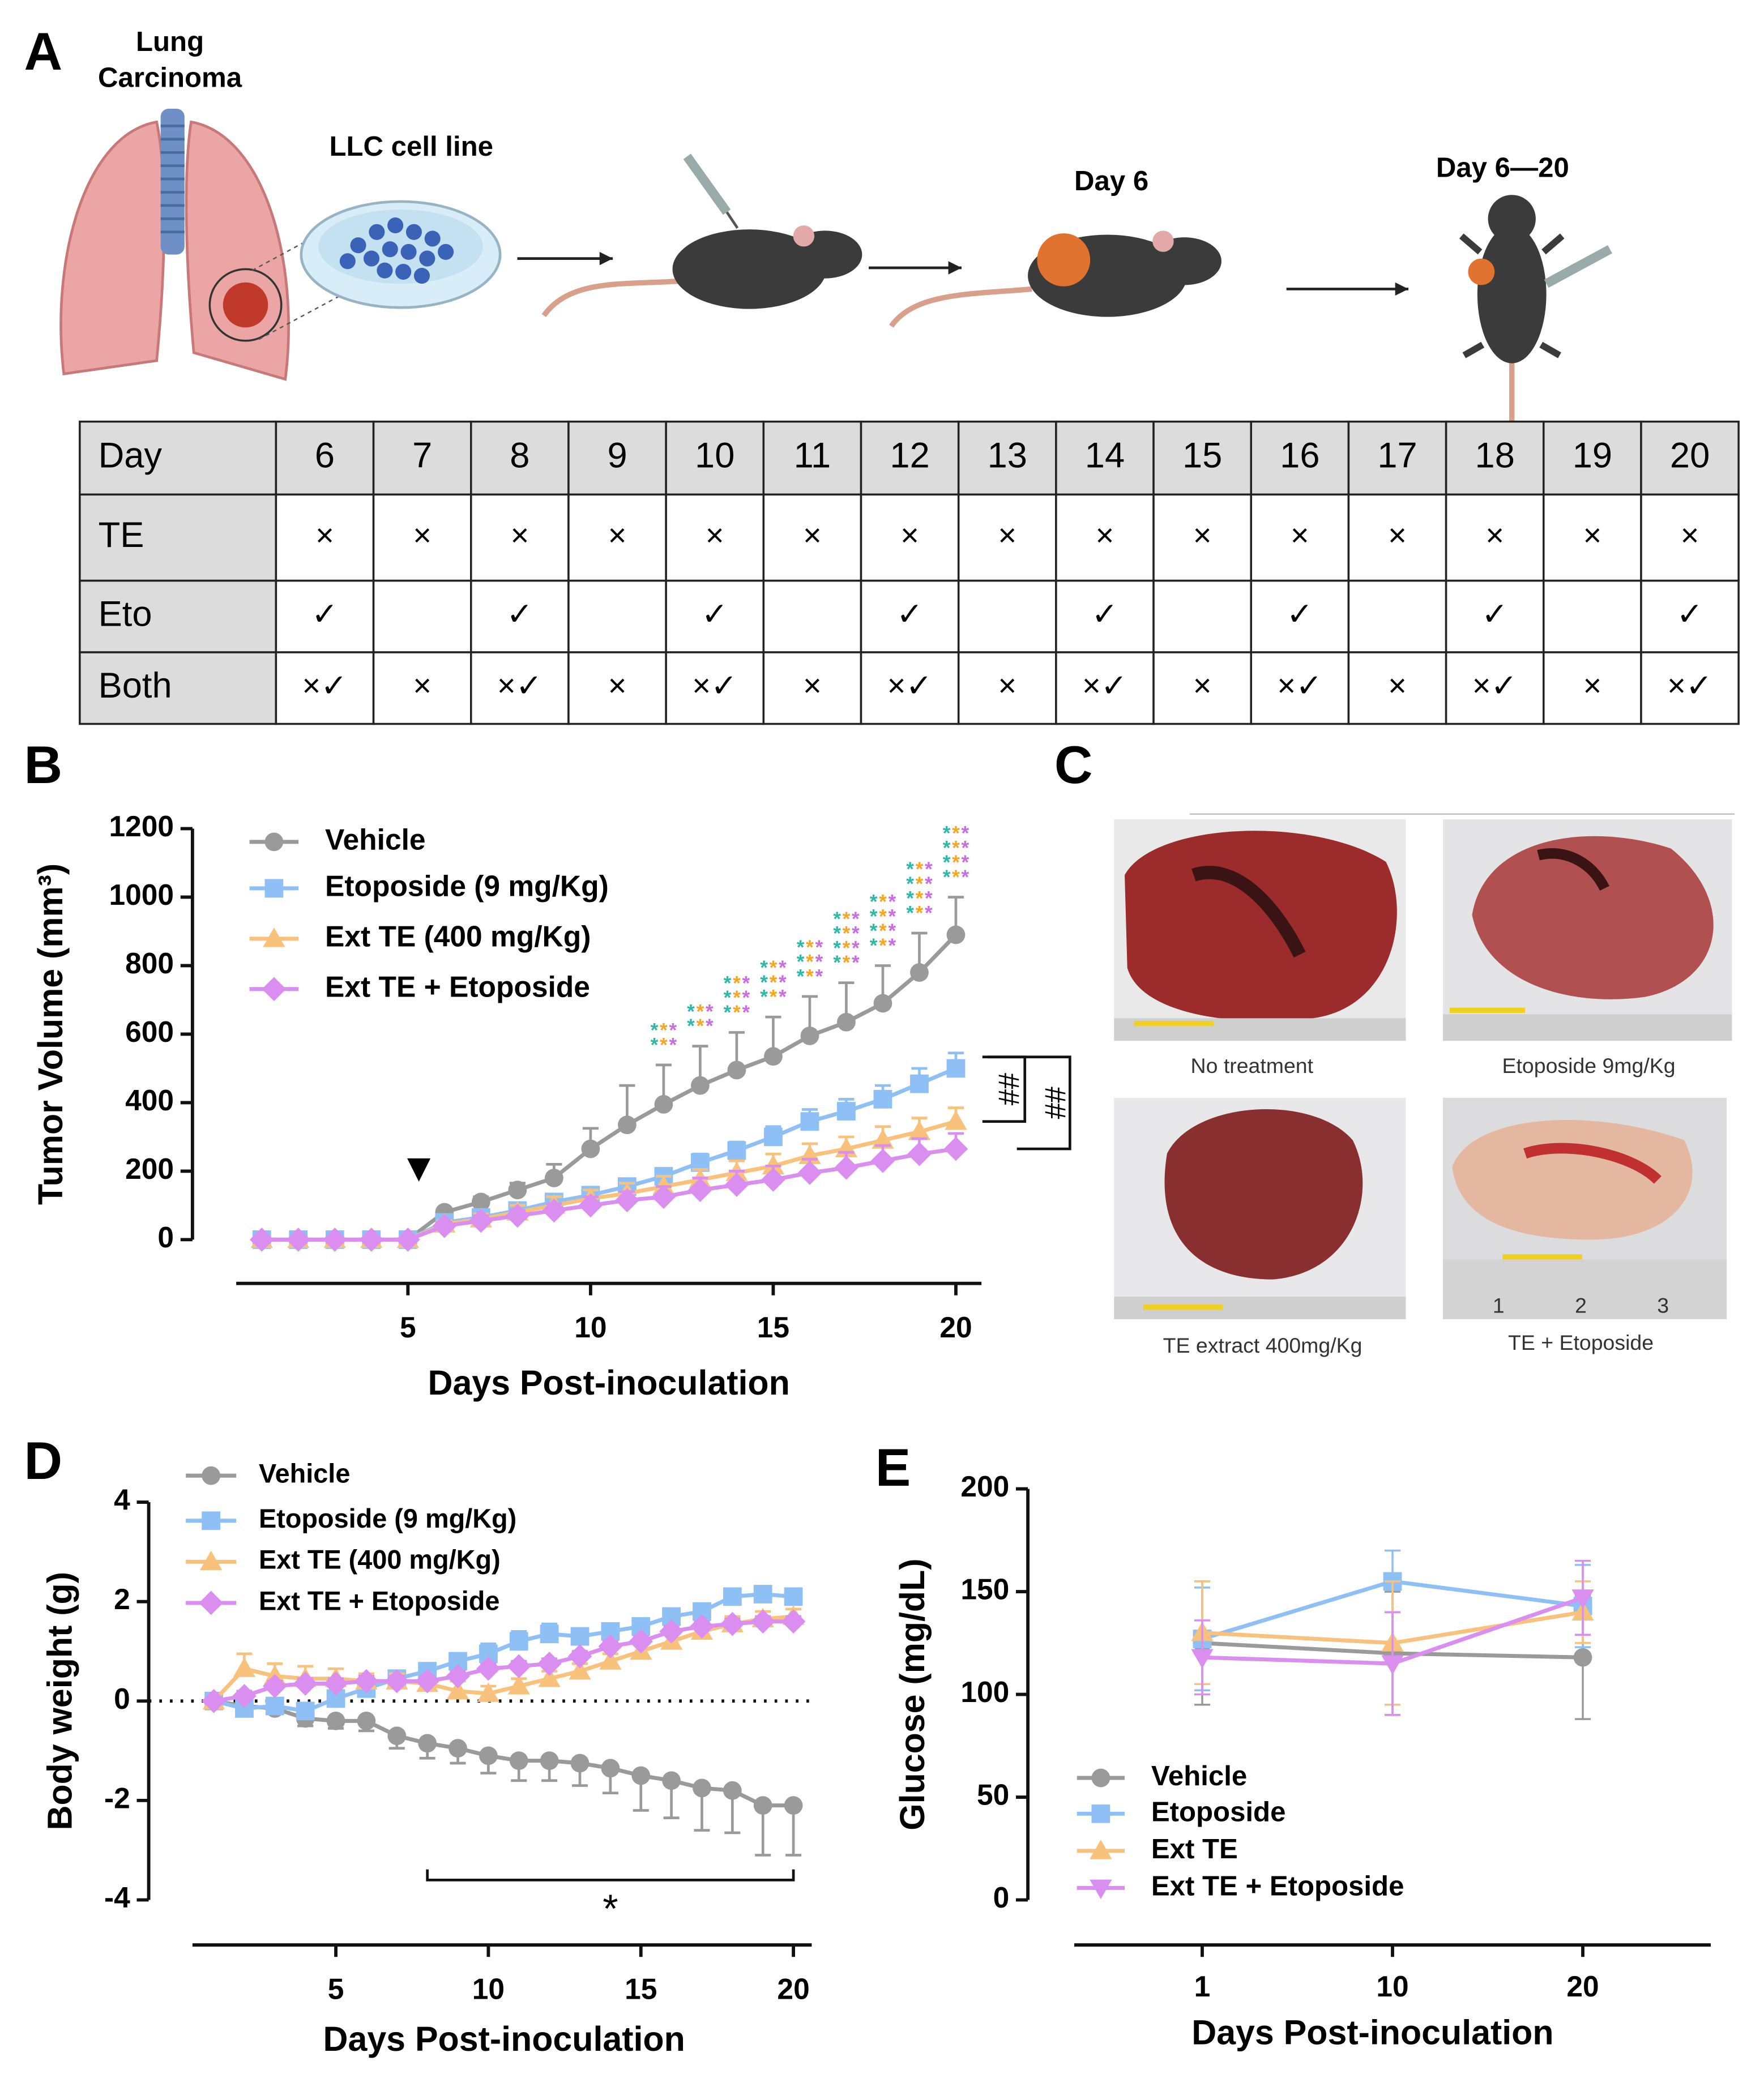 The image size is (1764, 2091). What do you see at coordinates (50, 1034) in the screenshot?
I see `y-axis-title: Tumor Volume (mm³)` at bounding box center [50, 1034].